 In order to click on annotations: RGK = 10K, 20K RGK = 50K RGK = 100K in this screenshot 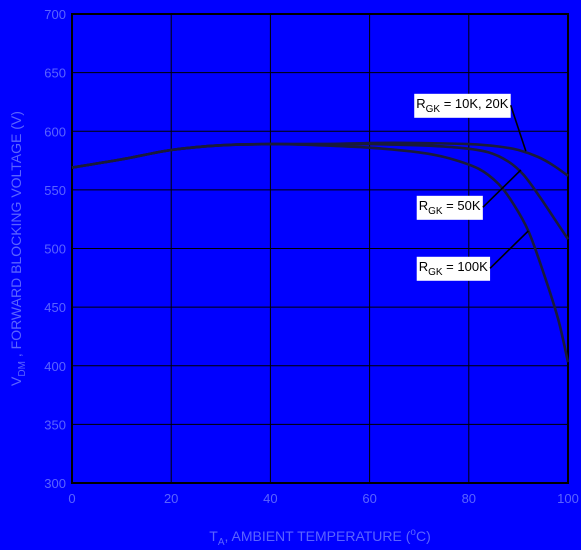, I will do `click(471, 187)`.